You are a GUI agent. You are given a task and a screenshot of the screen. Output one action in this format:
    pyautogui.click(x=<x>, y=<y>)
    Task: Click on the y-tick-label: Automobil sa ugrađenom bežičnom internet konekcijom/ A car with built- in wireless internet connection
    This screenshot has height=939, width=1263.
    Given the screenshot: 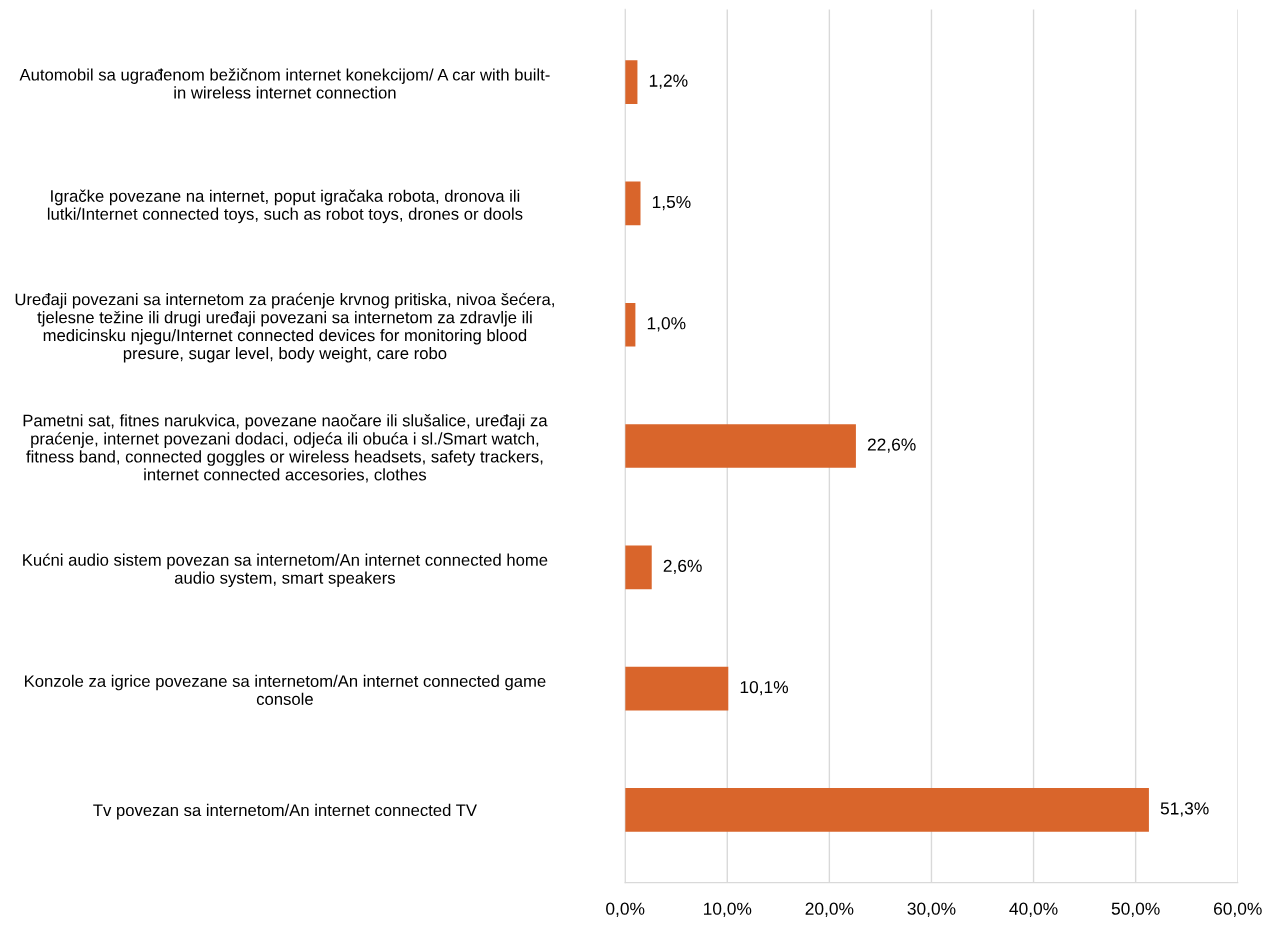 What is the action you would take?
    pyautogui.click(x=284, y=83)
    